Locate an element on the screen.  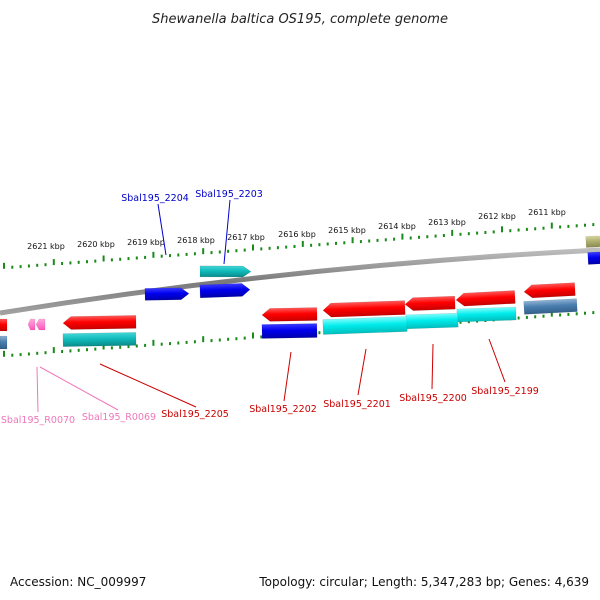
sbal195-2200-inner-arrow is located at coordinates (430, 303).